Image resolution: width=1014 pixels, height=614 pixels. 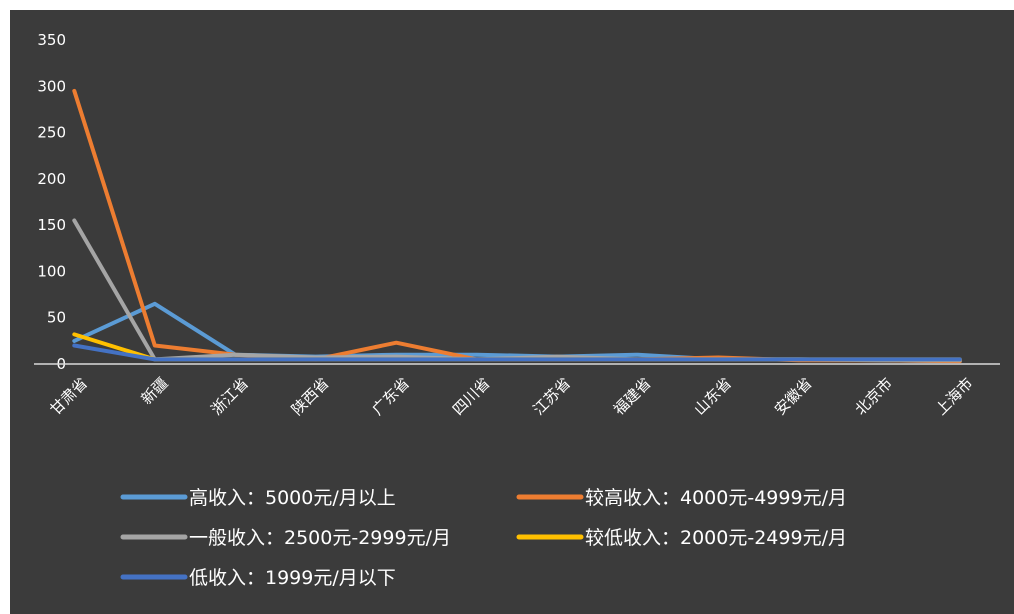 I want to click on legend-item: 一般收入：2500元-2999元/月, so click(x=285, y=538).